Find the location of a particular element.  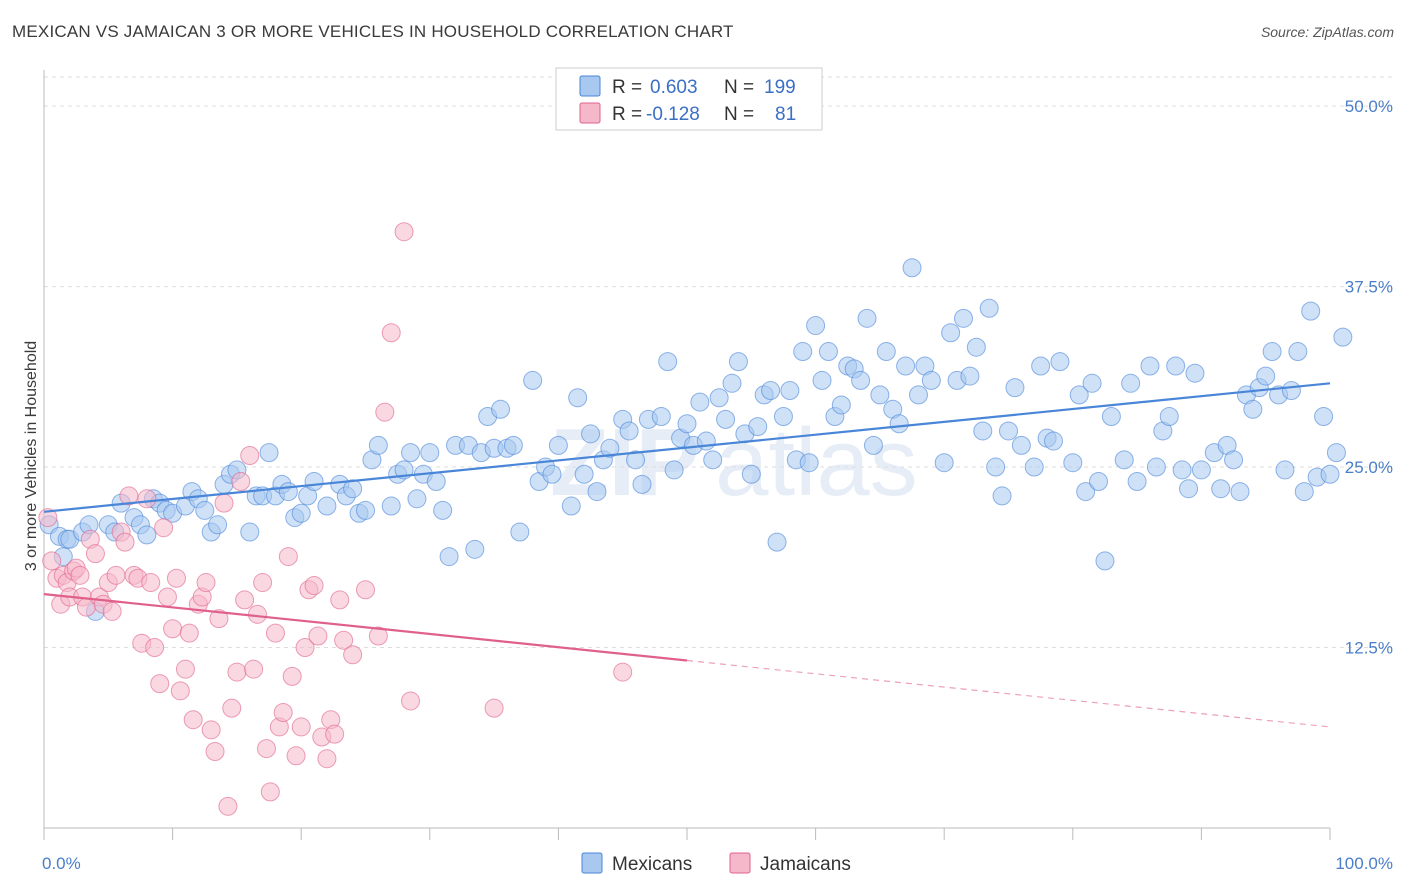

legend-swatch-mexicans-bottom is located at coordinates (592, 863).